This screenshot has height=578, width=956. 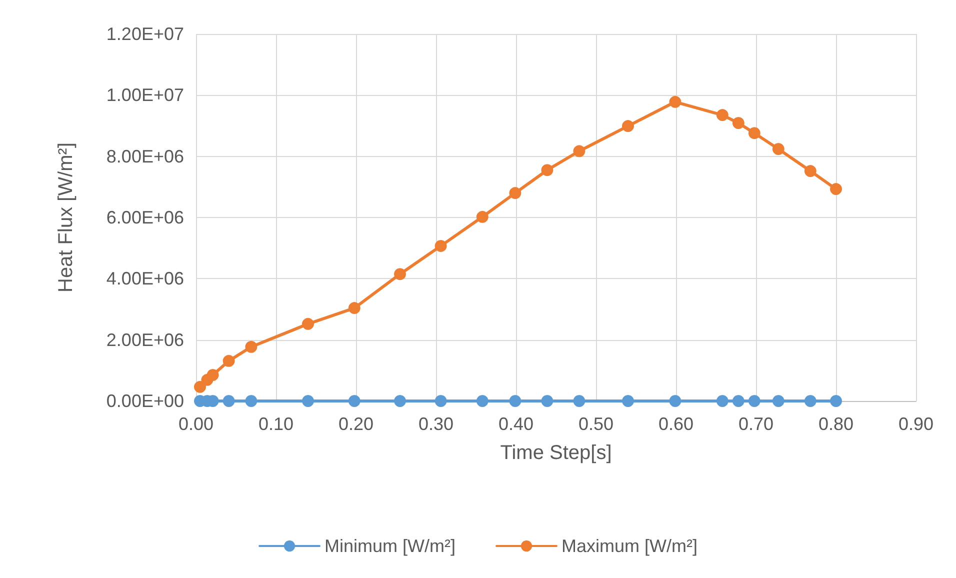 I want to click on x-tick-label: 0.90, so click(x=916, y=424).